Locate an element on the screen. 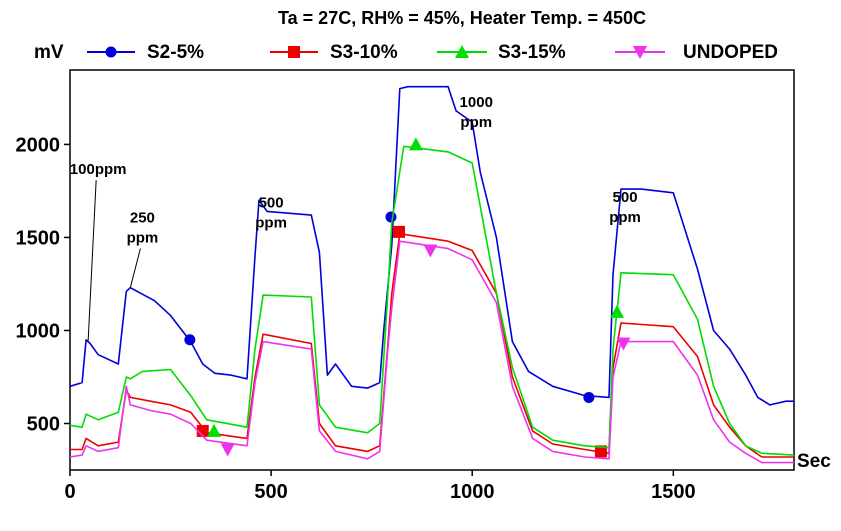 Image resolution: width=841 pixels, height=531 pixels. x-tick-label: 1000 is located at coordinates (472, 492).